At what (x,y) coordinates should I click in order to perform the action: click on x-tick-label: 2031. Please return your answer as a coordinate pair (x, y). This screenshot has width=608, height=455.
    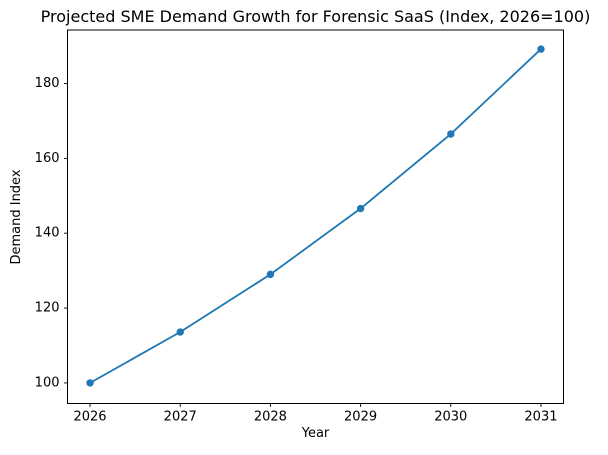
    Looking at the image, I should click on (540, 416).